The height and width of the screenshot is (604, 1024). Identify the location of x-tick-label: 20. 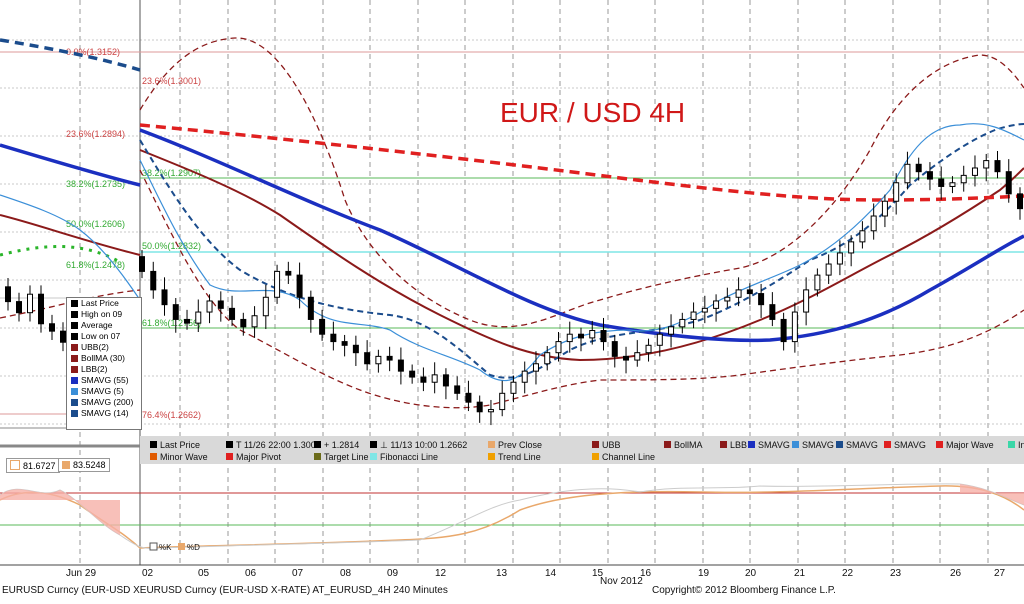
(751, 573).